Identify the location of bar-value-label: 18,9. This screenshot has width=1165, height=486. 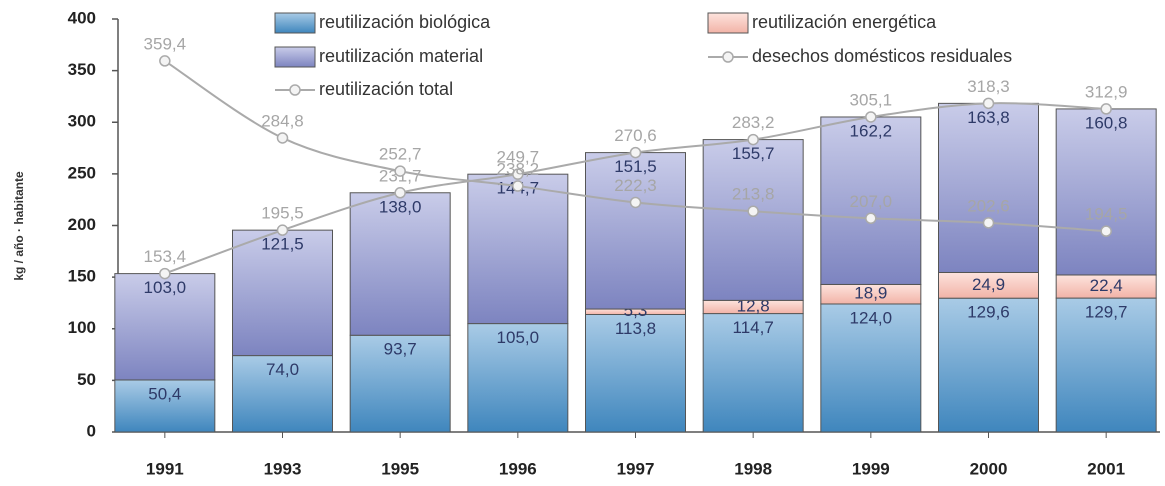
(870, 293).